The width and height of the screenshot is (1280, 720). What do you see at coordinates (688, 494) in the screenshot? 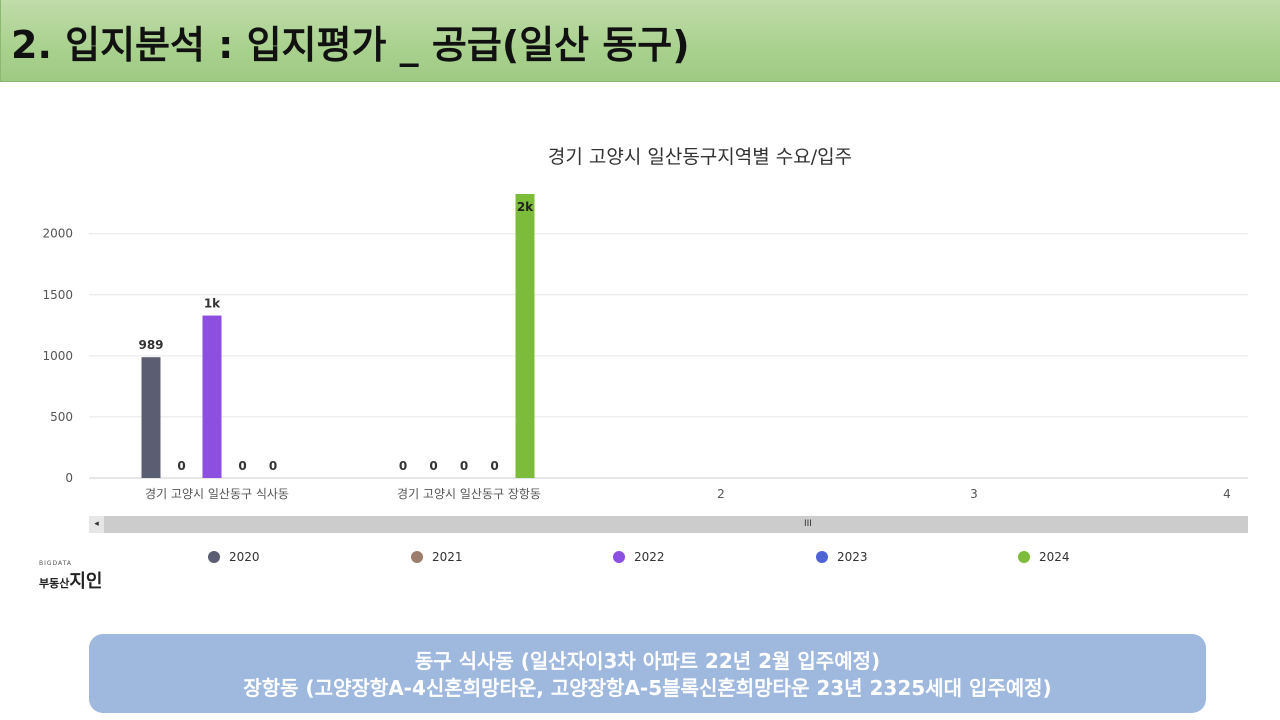
I see `x-axis: 경기 고양시 일산동구 식사동 경기 고양시 일산동구 장항동 2 3 4` at bounding box center [688, 494].